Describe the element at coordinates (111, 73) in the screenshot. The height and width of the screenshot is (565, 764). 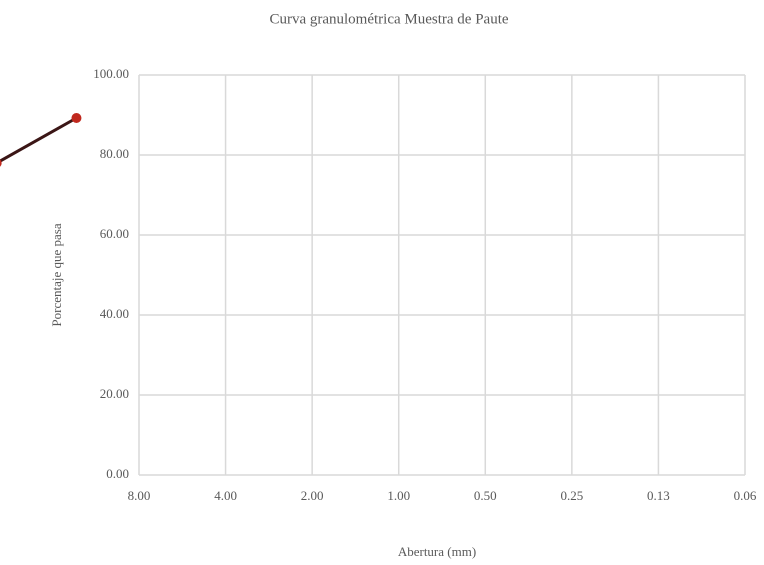
I see `y-tick-label: 100.00` at that location.